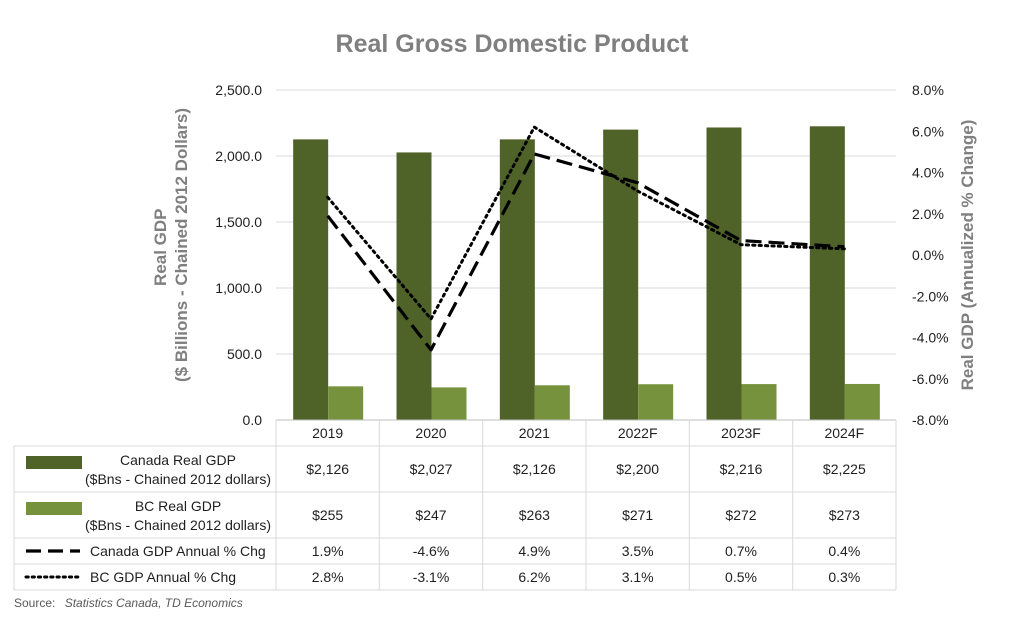  Describe the element at coordinates (844, 577) in the screenshot. I see `table-cell: 0.3%` at that location.